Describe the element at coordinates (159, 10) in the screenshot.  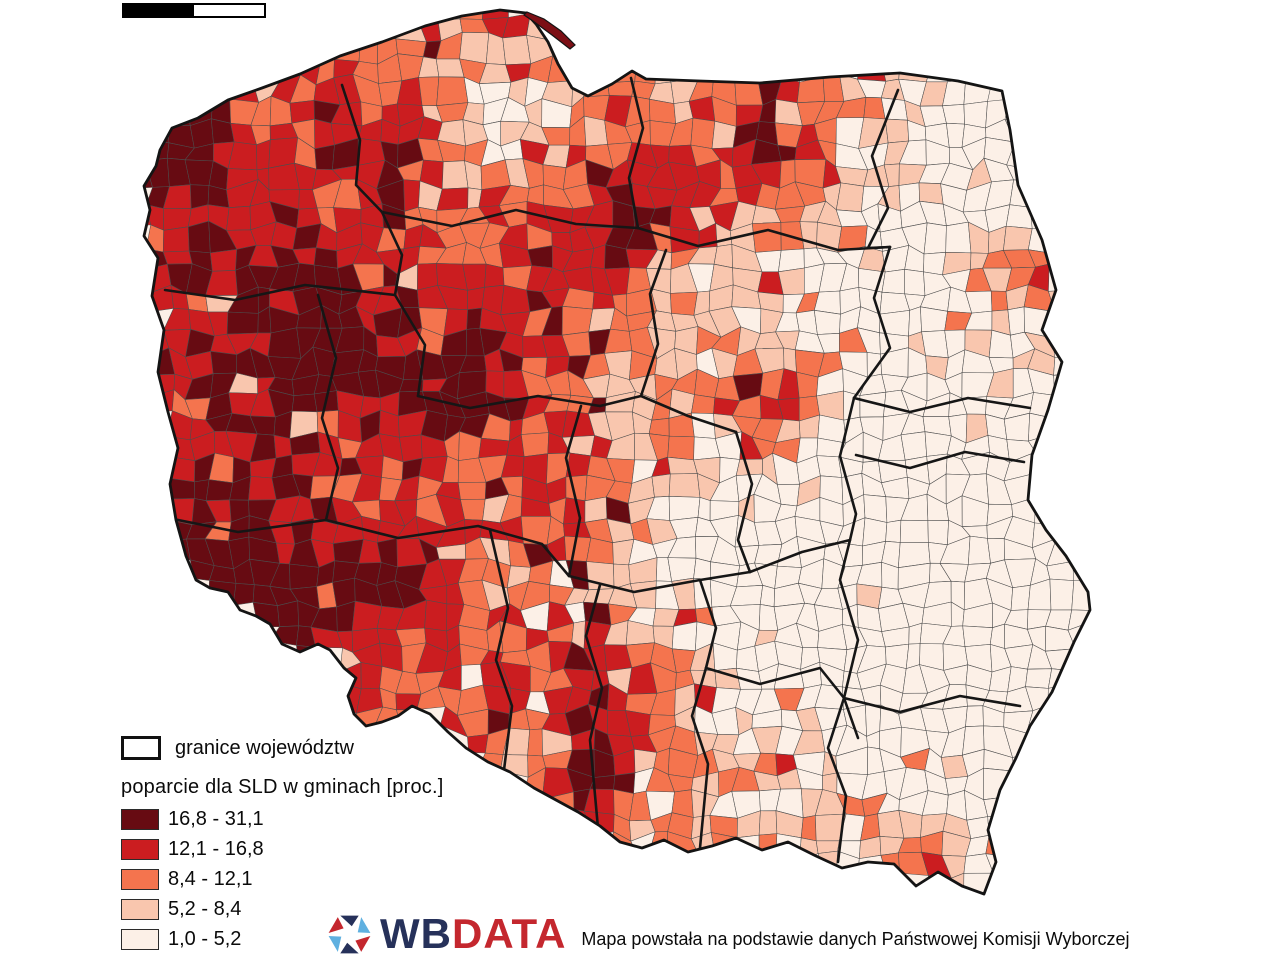
I see `scale-bar-filled-segment` at that location.